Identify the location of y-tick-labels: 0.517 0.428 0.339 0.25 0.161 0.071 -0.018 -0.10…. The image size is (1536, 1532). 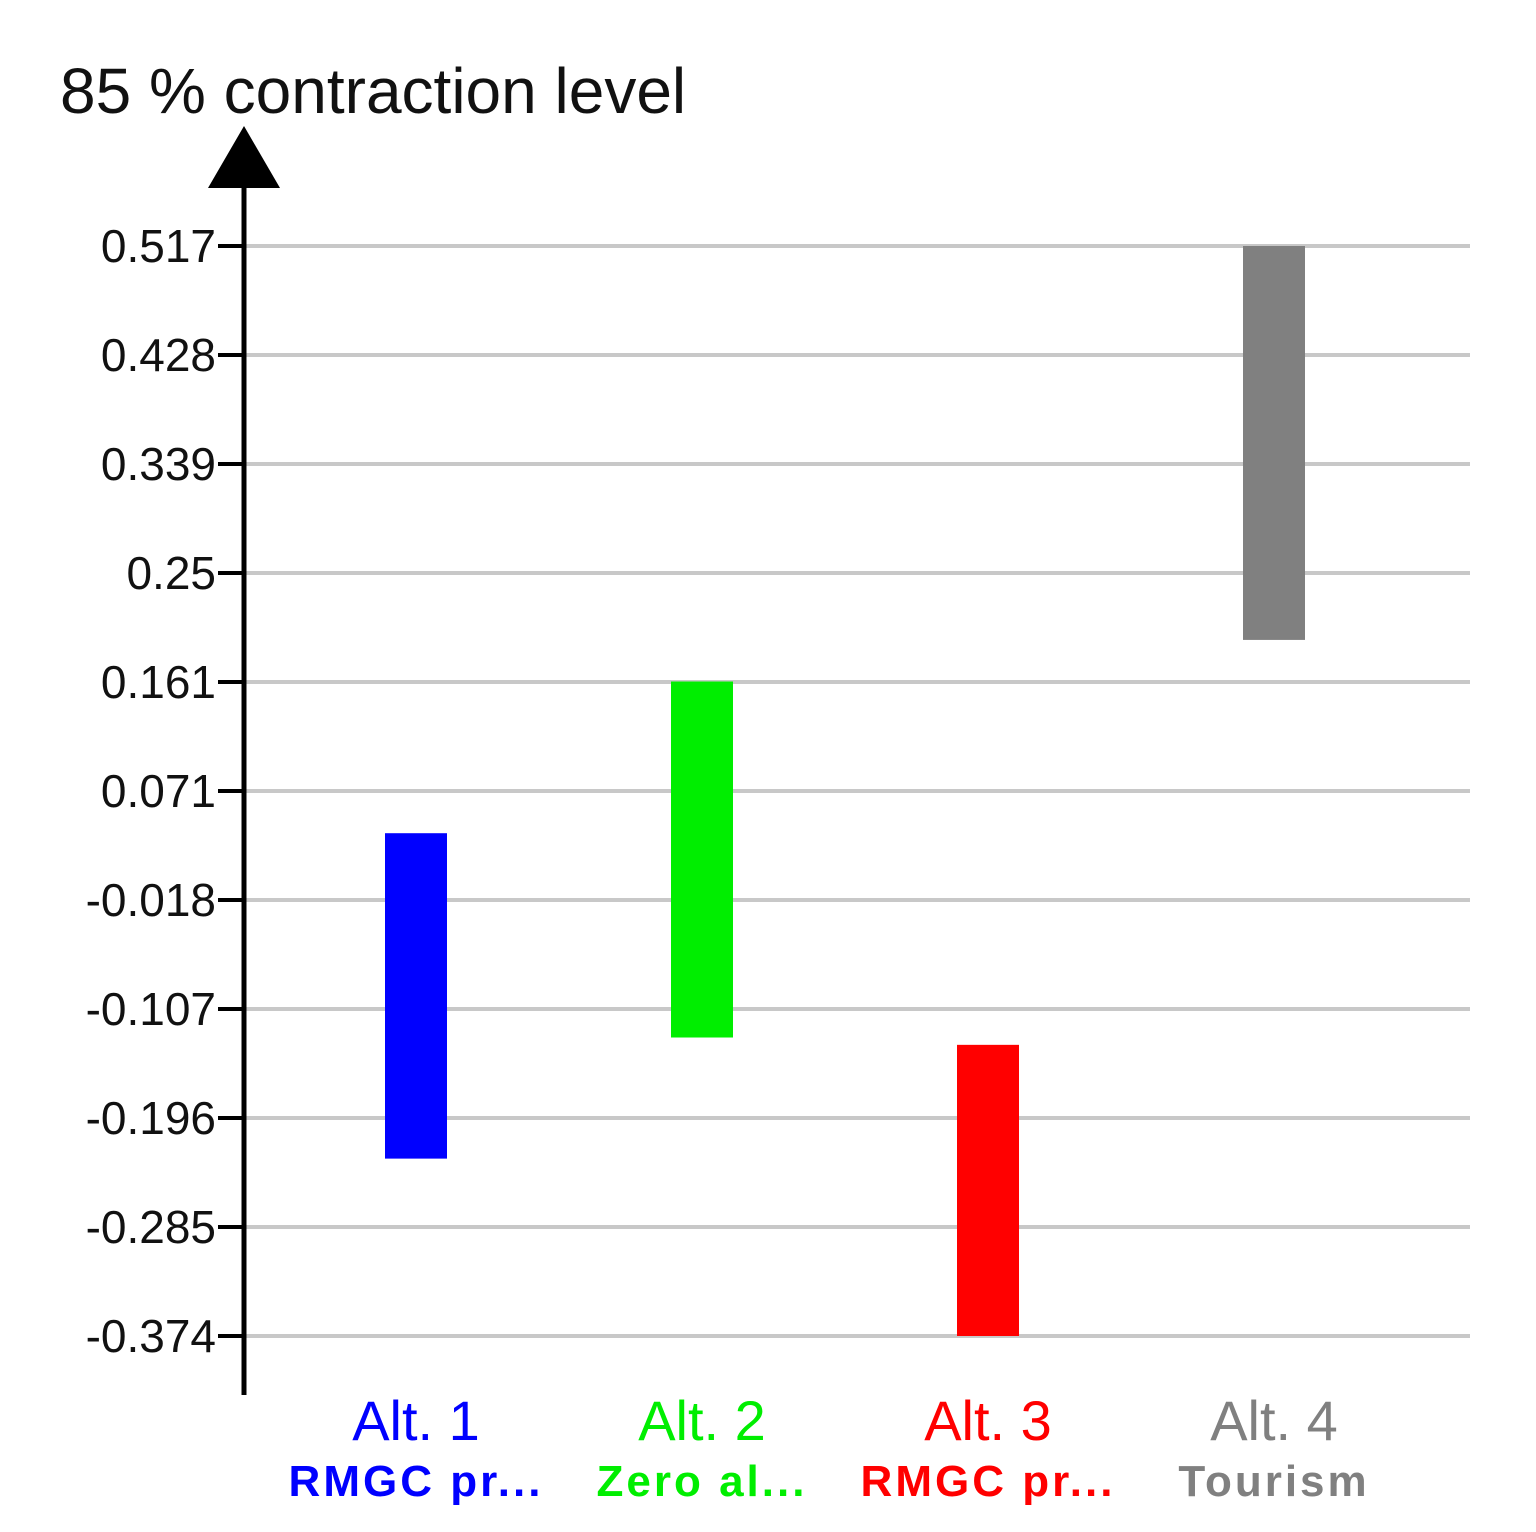
(151, 791).